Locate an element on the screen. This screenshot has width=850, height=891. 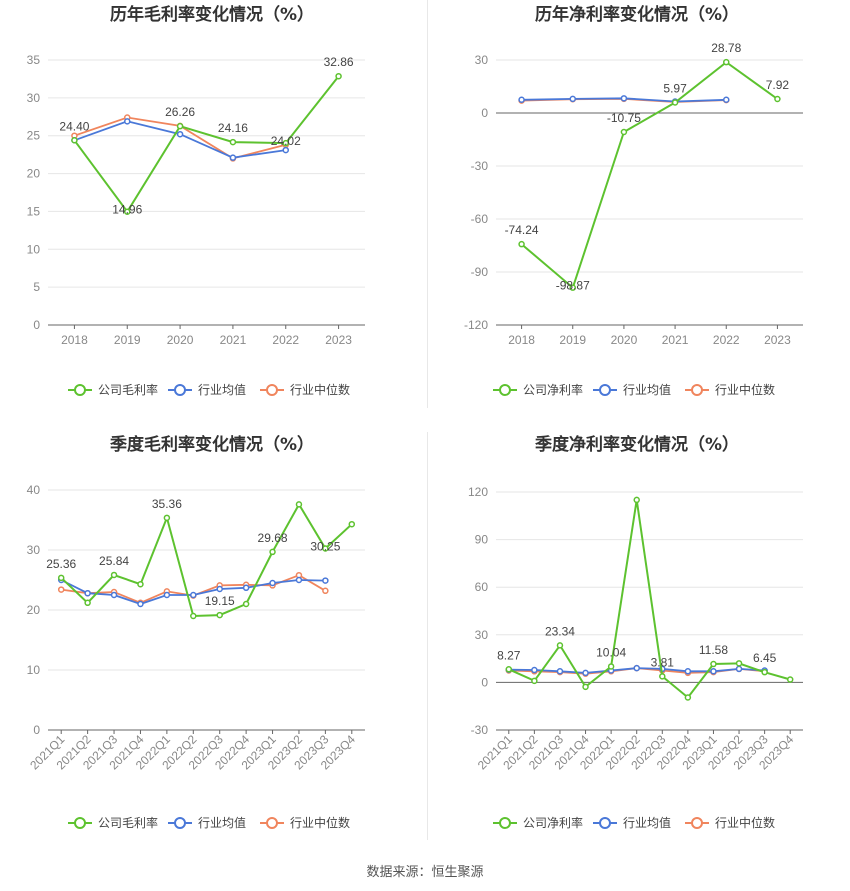
y-tick-label: -30 is located at coordinates (480, 166).